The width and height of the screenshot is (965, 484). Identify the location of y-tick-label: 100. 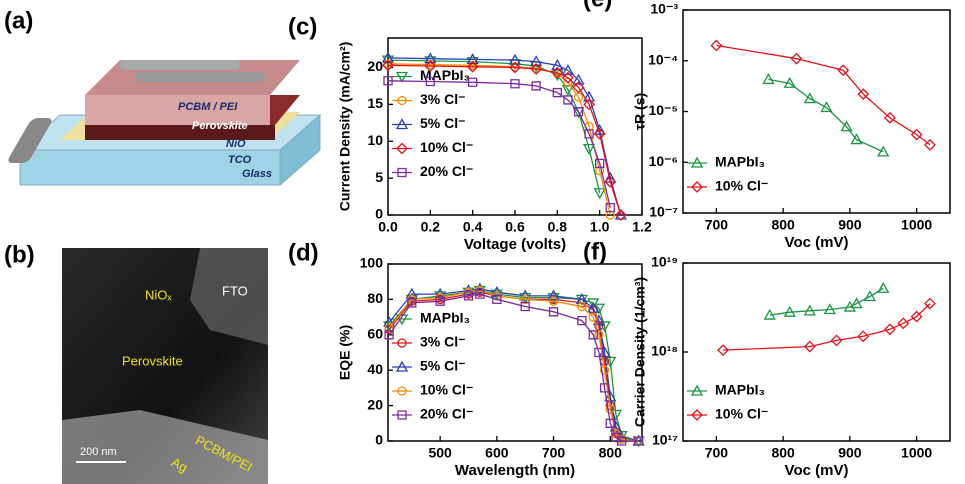
(372, 263).